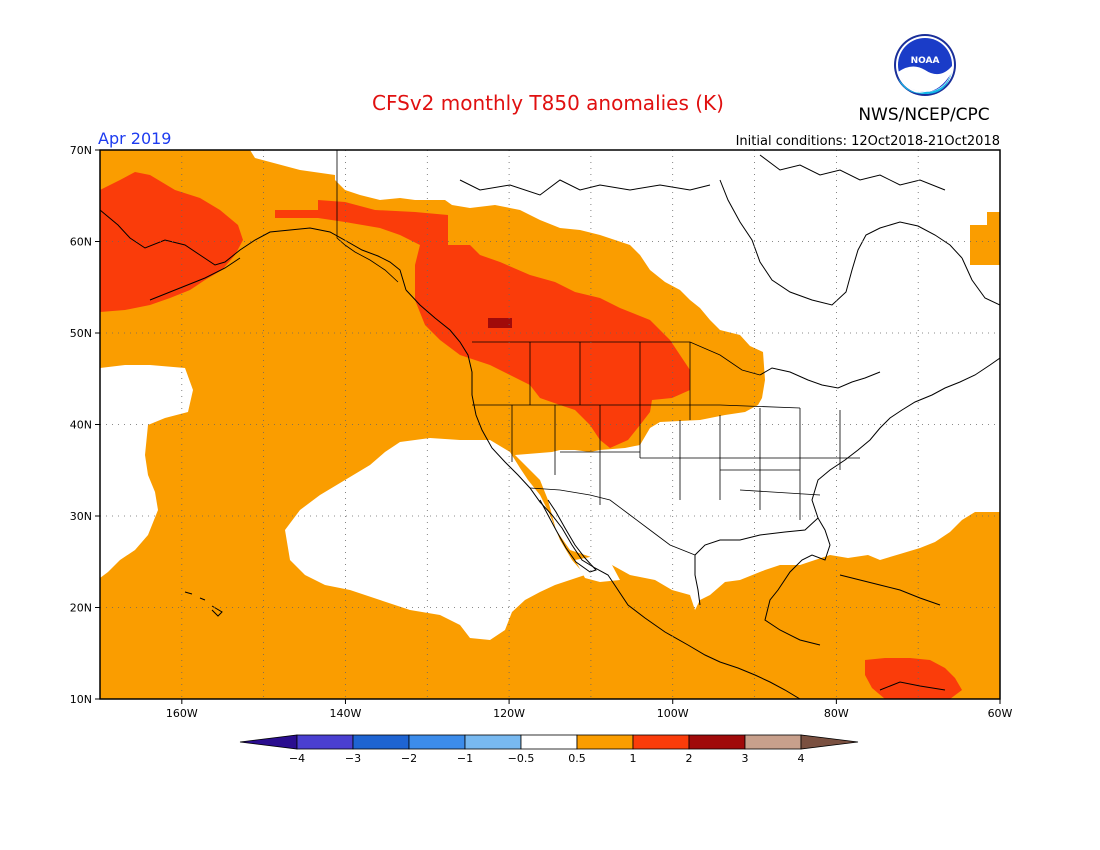  I want to click on coastline-hawaii, so click(203, 604).